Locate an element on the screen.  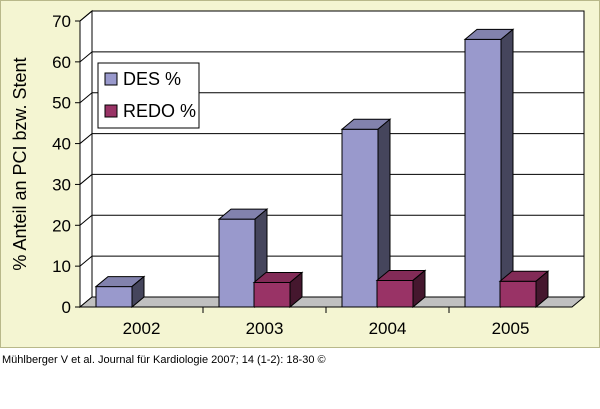
y-axis-title: % Anteil an PCI bzw. Stent is located at coordinates (20, 163).